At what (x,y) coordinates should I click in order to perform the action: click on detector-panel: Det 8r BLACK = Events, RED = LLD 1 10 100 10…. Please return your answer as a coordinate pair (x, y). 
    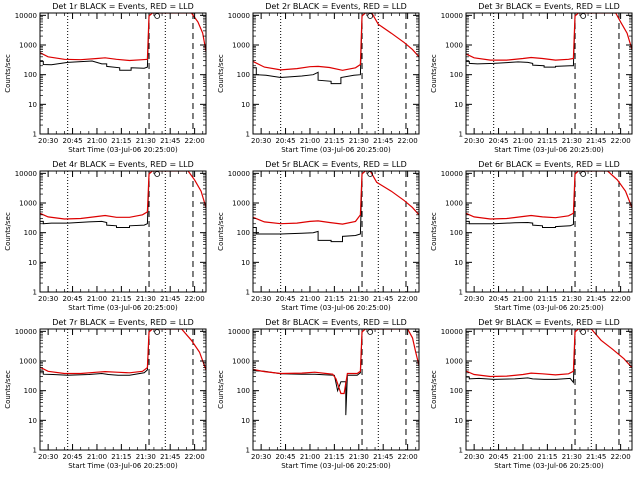
    Looking at the image, I should click on (318, 394).